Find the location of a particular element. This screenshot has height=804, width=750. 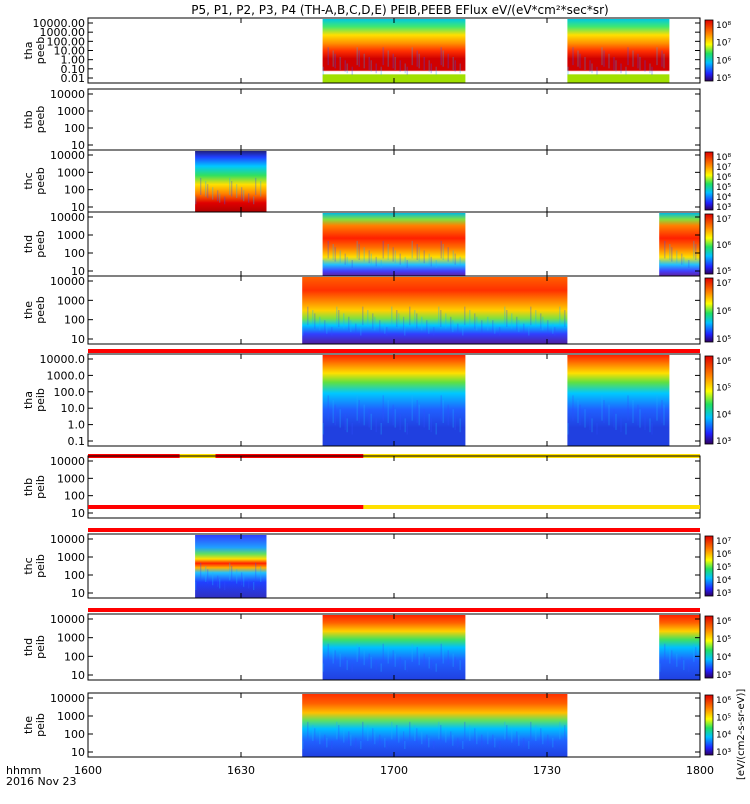

panel-probe-label: thb is located at coordinates (28, 487).